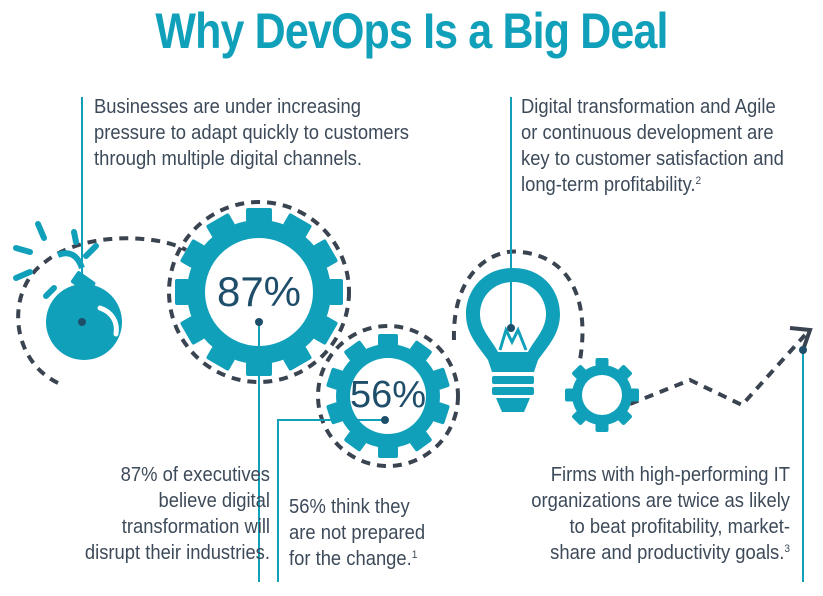  Describe the element at coordinates (652, 159) in the screenshot. I see `point2-line-3: key to customer satisfaction and` at that location.